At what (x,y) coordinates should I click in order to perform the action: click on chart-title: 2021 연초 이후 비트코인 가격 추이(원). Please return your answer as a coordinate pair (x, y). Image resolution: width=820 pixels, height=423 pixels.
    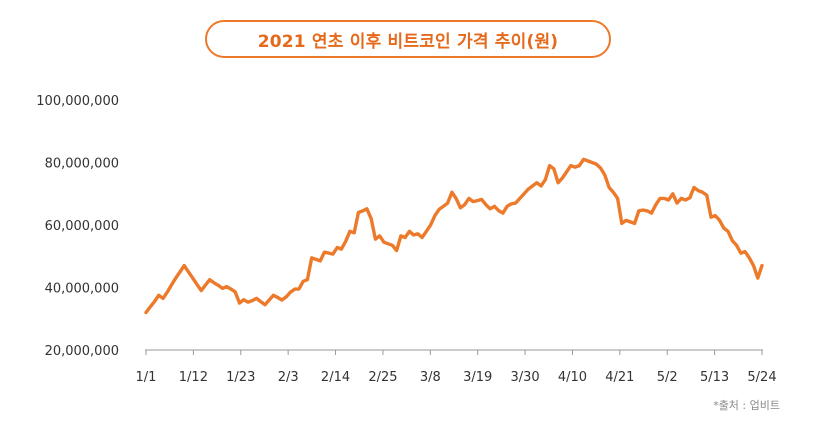
    Looking at the image, I should click on (408, 39).